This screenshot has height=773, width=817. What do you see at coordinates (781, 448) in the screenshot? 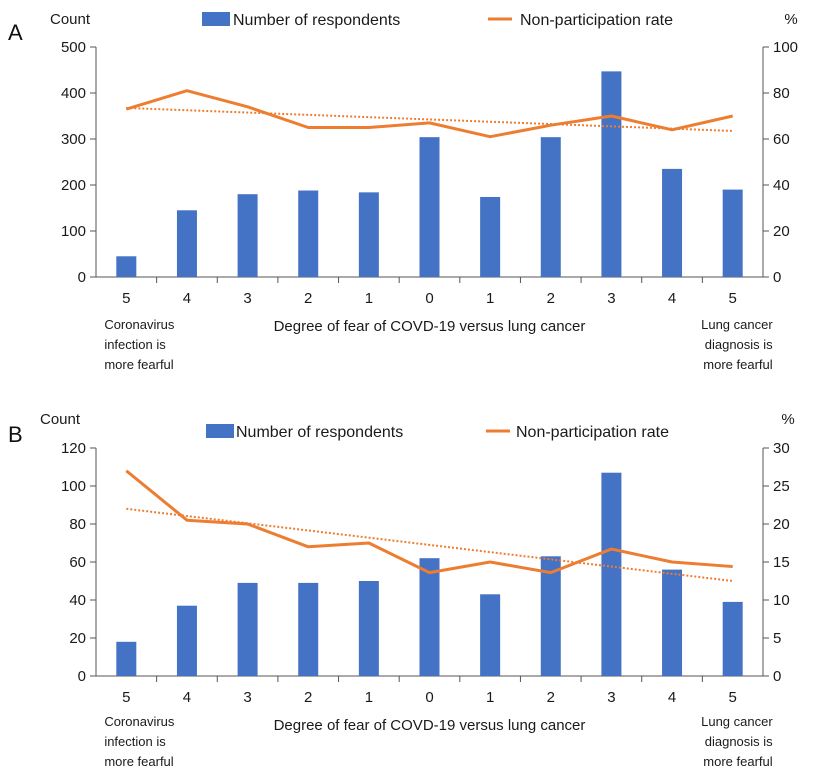
I see `right-tick-label: 30` at bounding box center [781, 448].